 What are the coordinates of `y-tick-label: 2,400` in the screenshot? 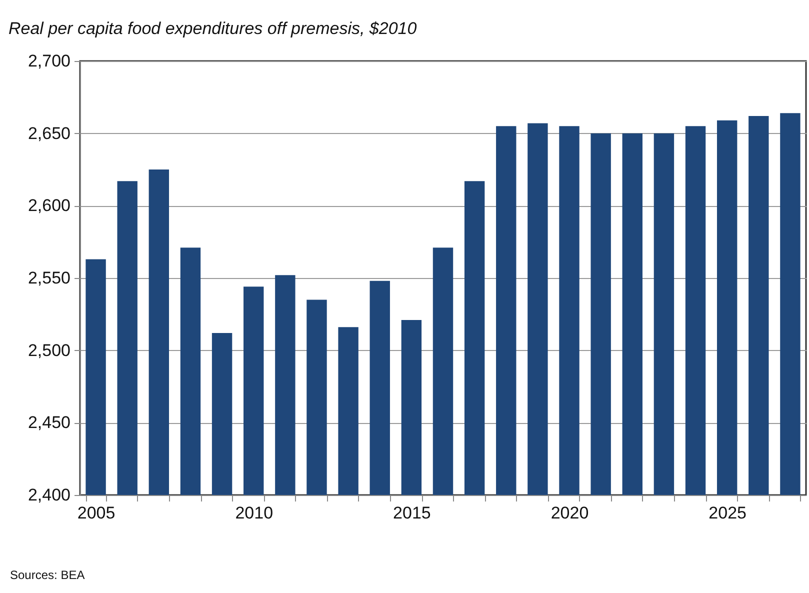 It's located at (49, 495).